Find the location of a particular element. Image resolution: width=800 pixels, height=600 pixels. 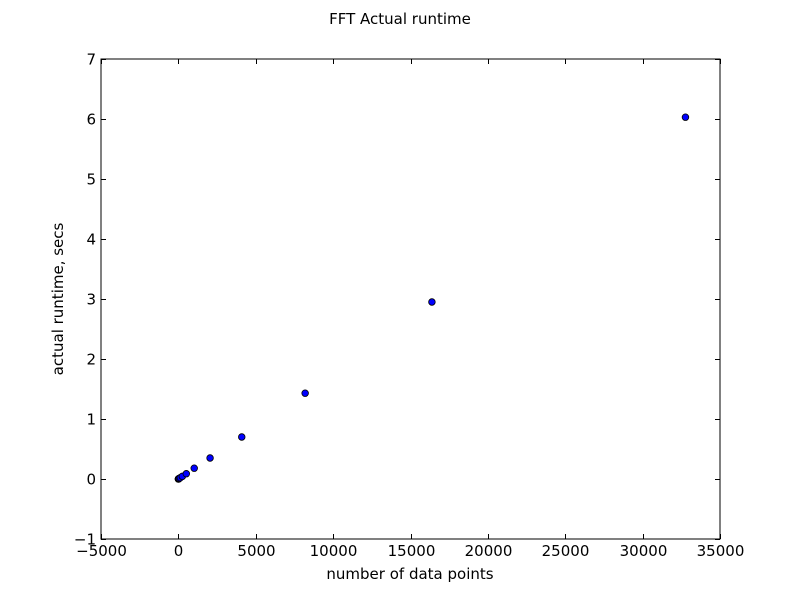

y-tick-label: 6 is located at coordinates (91, 120).